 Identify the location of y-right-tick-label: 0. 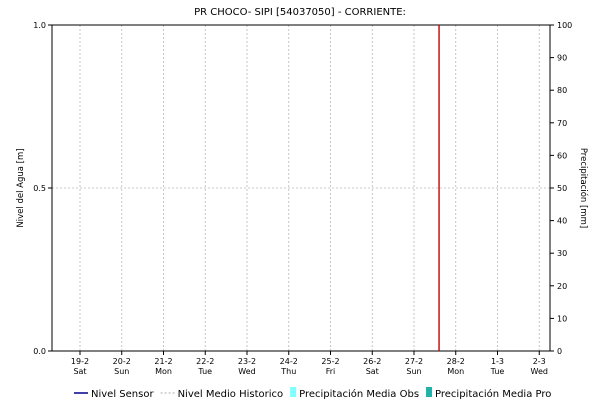
(559, 351).